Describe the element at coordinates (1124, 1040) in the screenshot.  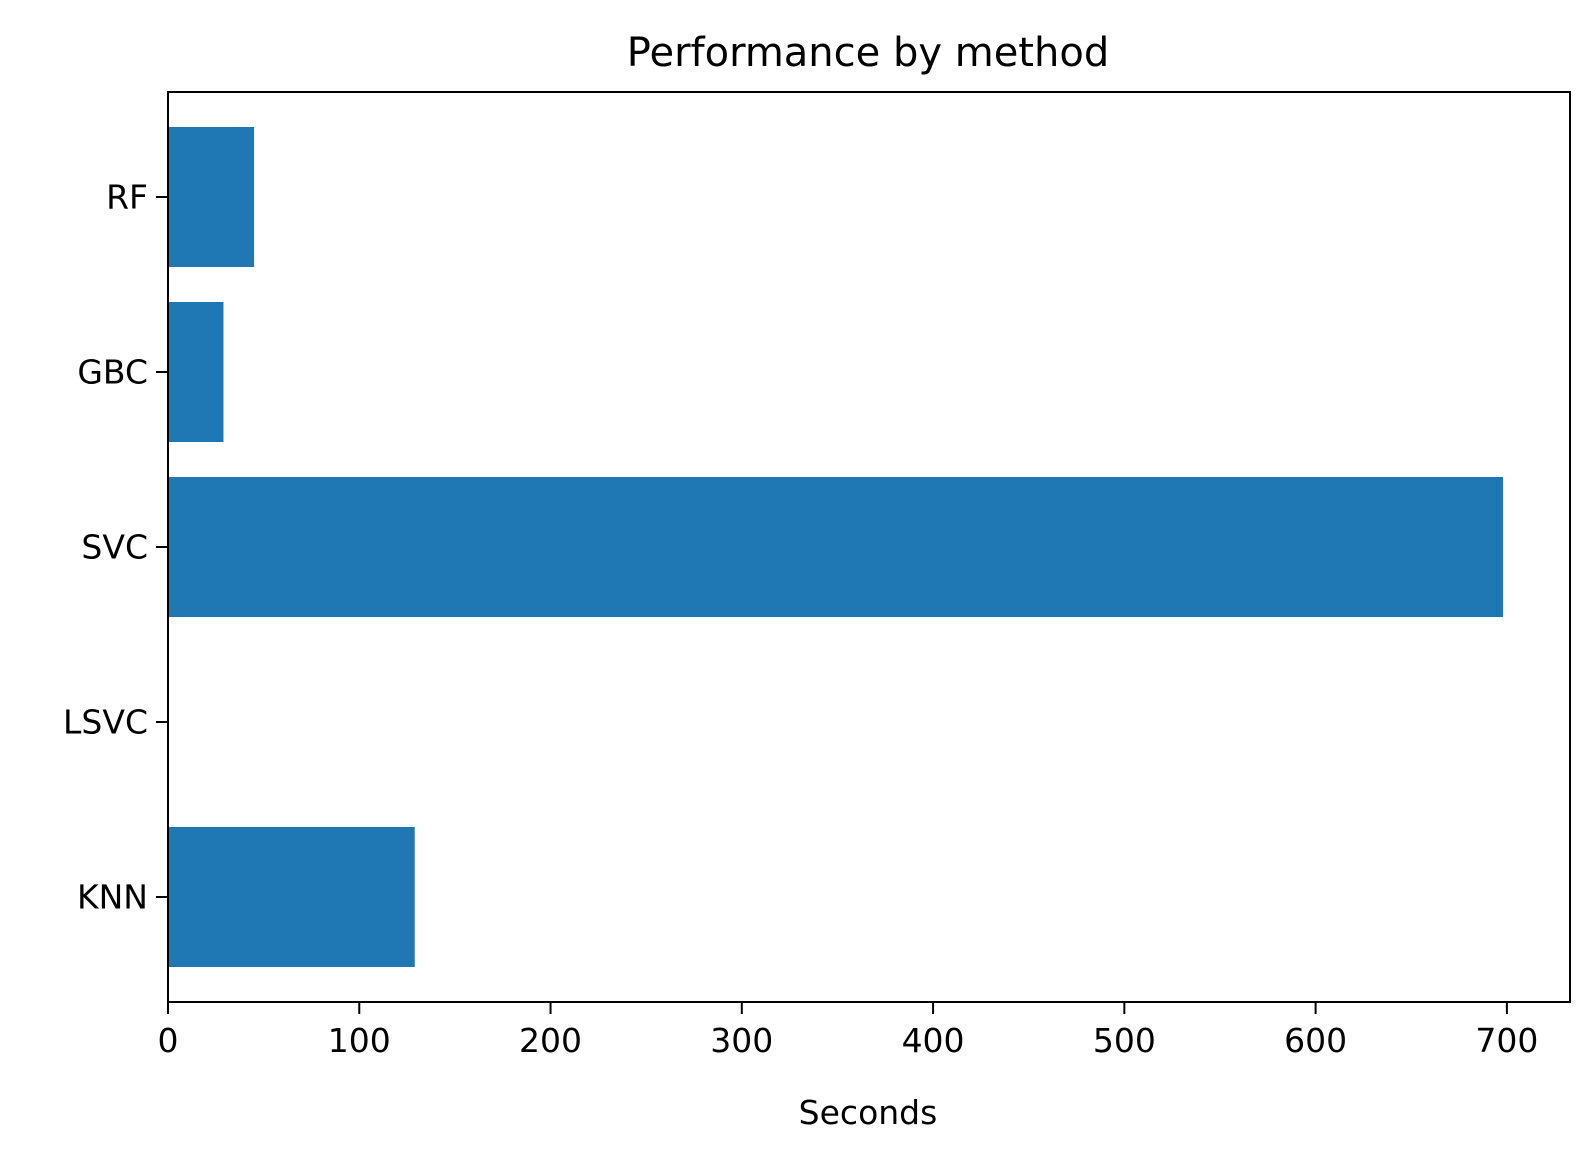
I see `x-tick-label-500: 500` at that location.